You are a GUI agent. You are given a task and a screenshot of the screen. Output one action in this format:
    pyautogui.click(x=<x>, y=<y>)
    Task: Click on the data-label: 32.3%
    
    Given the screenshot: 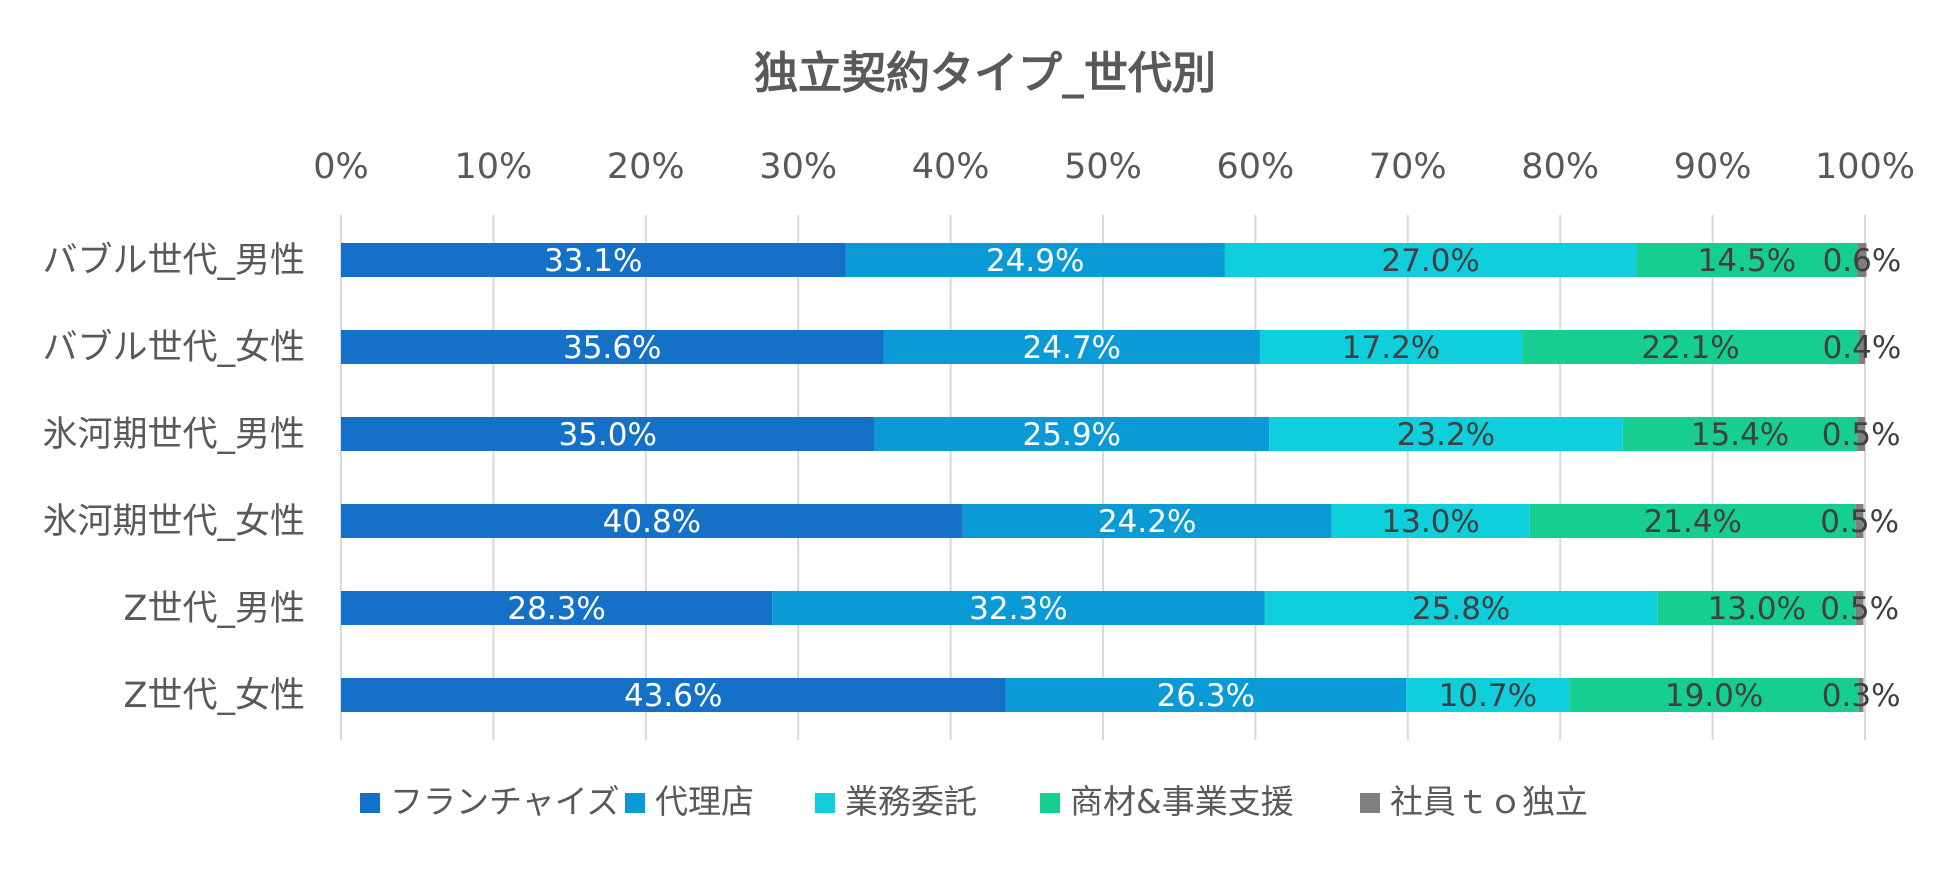 What is the action you would take?
    pyautogui.click(x=1018, y=609)
    